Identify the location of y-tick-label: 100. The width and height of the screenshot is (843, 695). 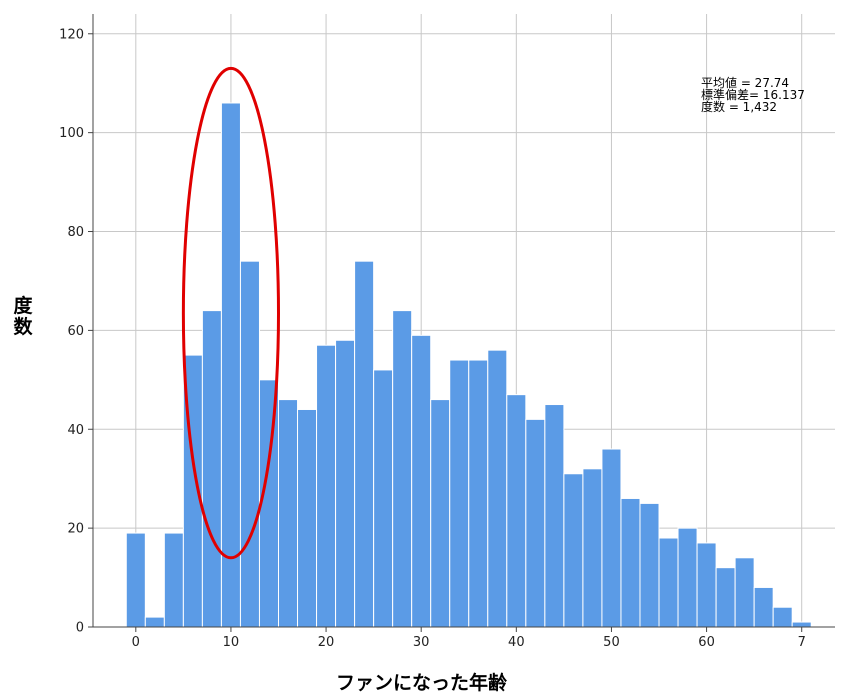
(71, 133).